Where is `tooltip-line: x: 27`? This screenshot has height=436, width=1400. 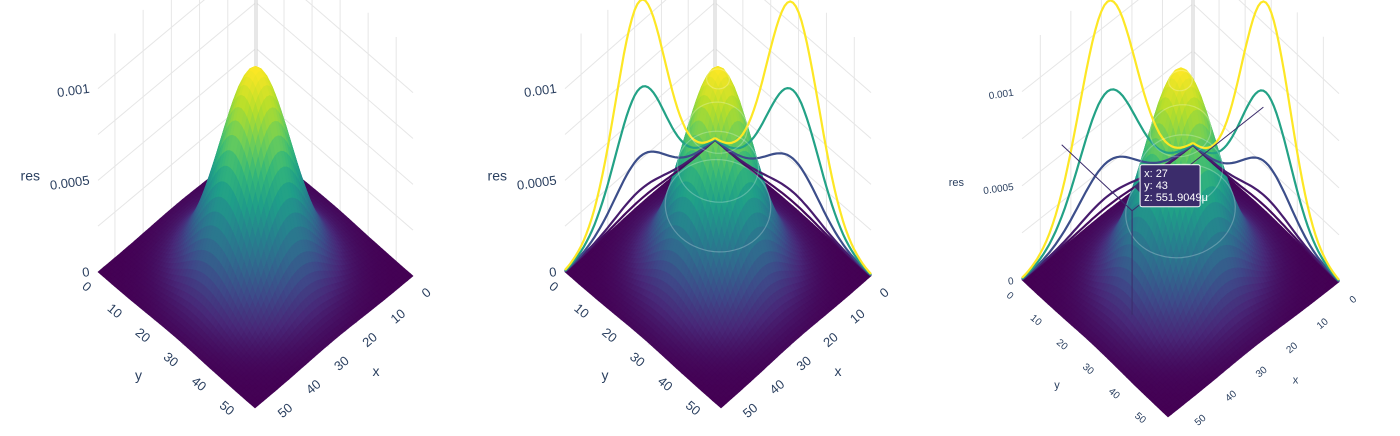 tooltip-line: x: 27 is located at coordinates (1156, 174).